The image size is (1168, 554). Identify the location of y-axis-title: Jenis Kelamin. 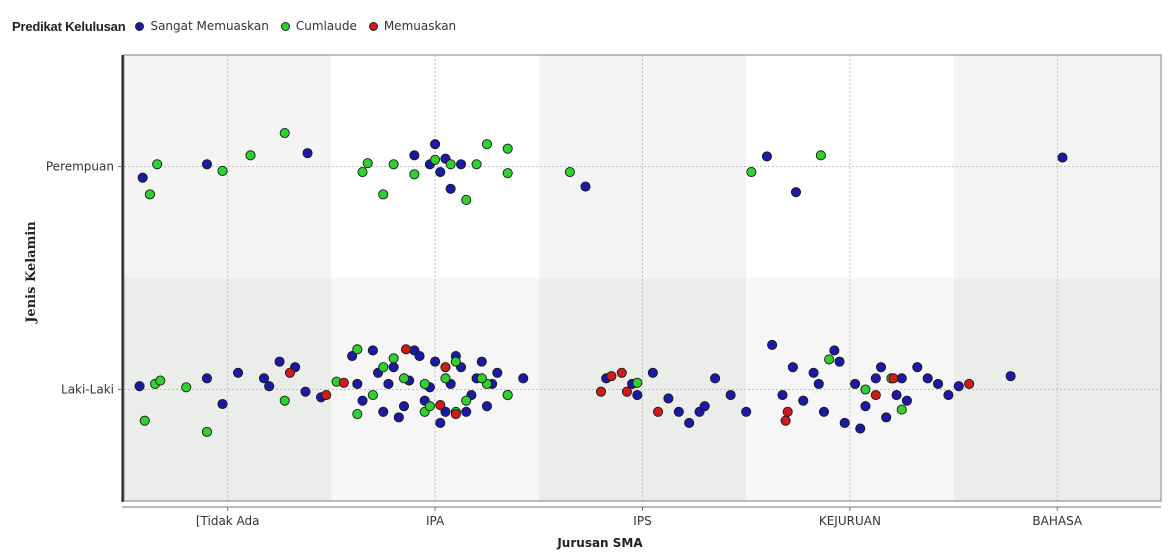
(31, 272).